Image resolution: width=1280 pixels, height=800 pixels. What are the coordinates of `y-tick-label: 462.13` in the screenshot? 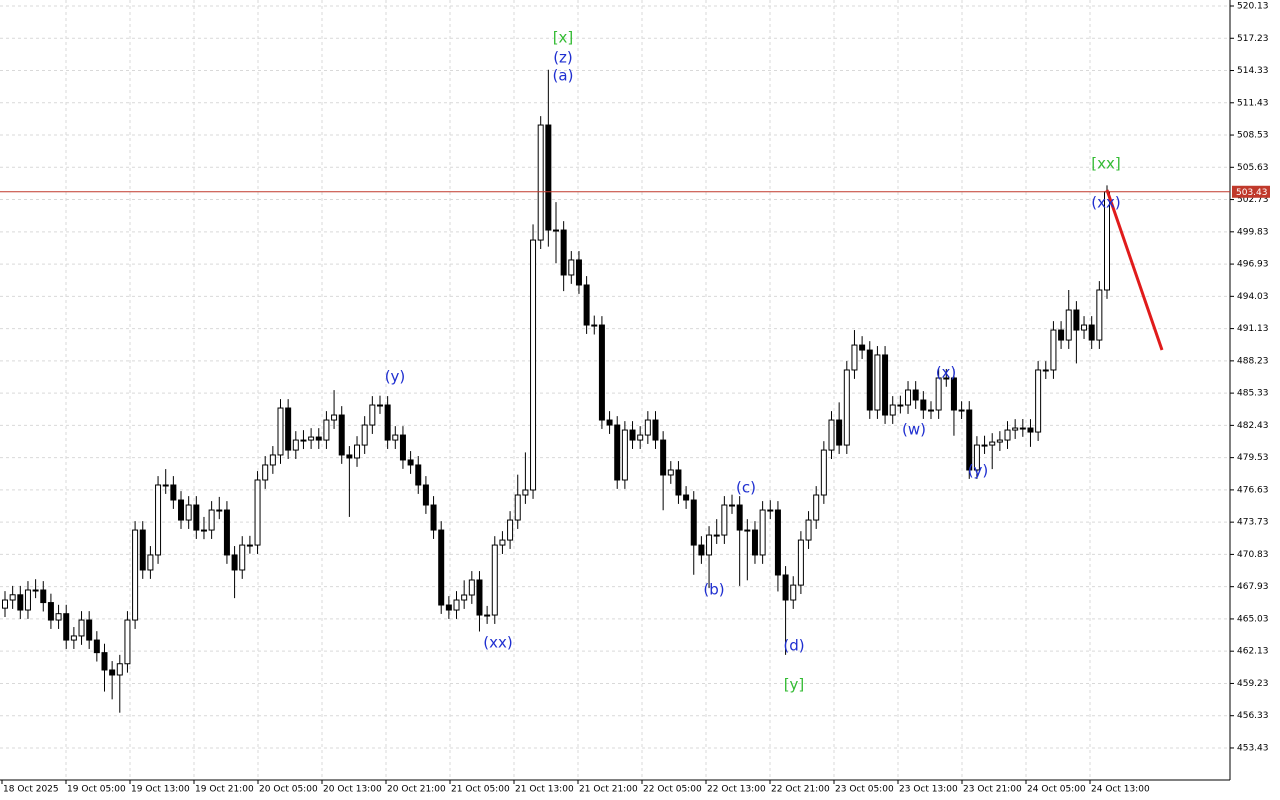 It's located at (1253, 652).